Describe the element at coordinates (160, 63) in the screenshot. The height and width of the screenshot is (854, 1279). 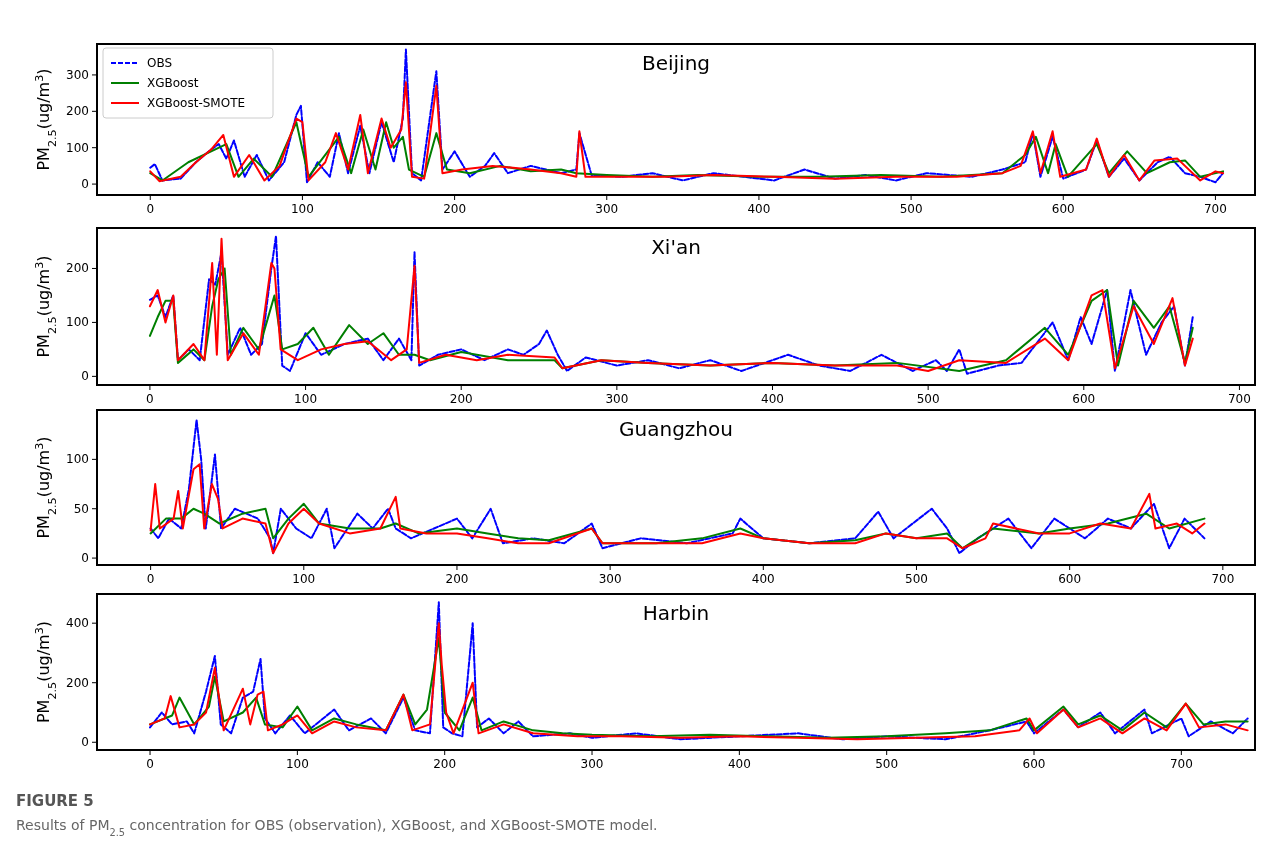
I see `legend-label: OBS` at that location.